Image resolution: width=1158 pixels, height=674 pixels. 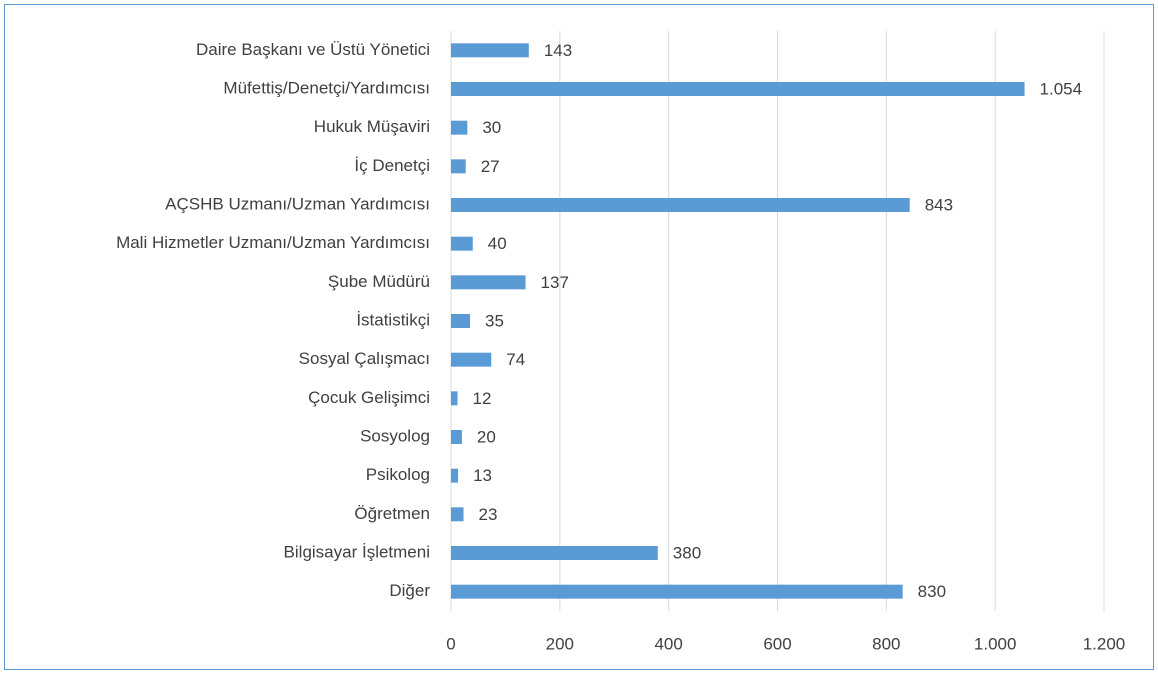 What do you see at coordinates (273, 242) in the screenshot?
I see `y-tick-label: Mali Hizmetler Uzmanı/Uzman Yardımcısı` at bounding box center [273, 242].